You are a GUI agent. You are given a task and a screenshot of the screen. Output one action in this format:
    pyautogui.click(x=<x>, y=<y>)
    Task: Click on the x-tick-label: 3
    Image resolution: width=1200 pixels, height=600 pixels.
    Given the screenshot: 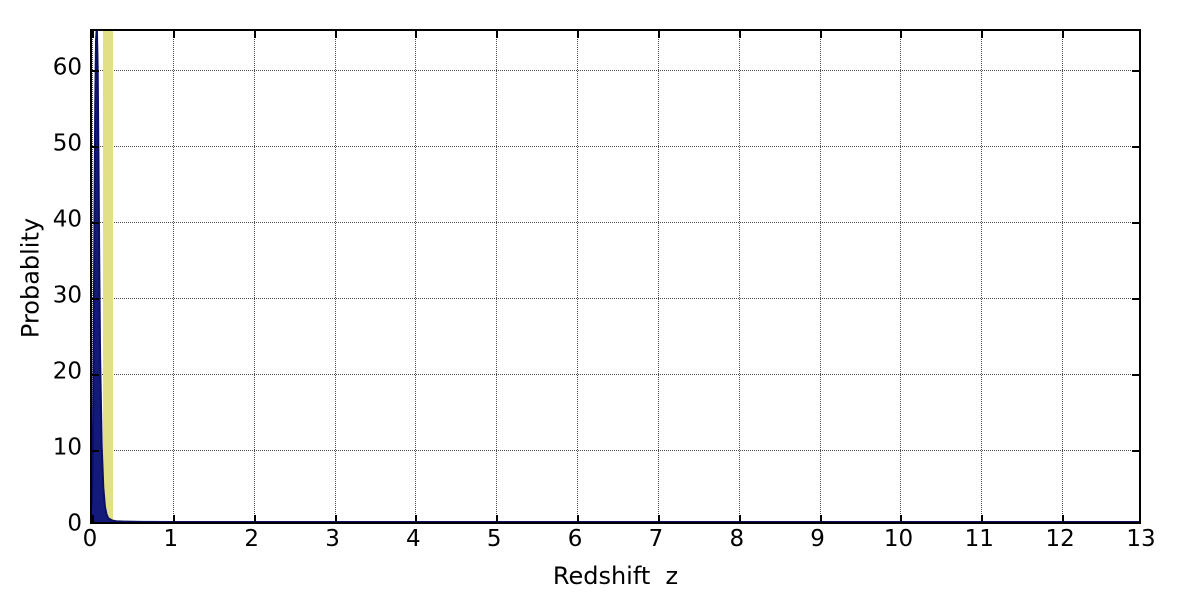 What is the action you would take?
    pyautogui.click(x=332, y=539)
    